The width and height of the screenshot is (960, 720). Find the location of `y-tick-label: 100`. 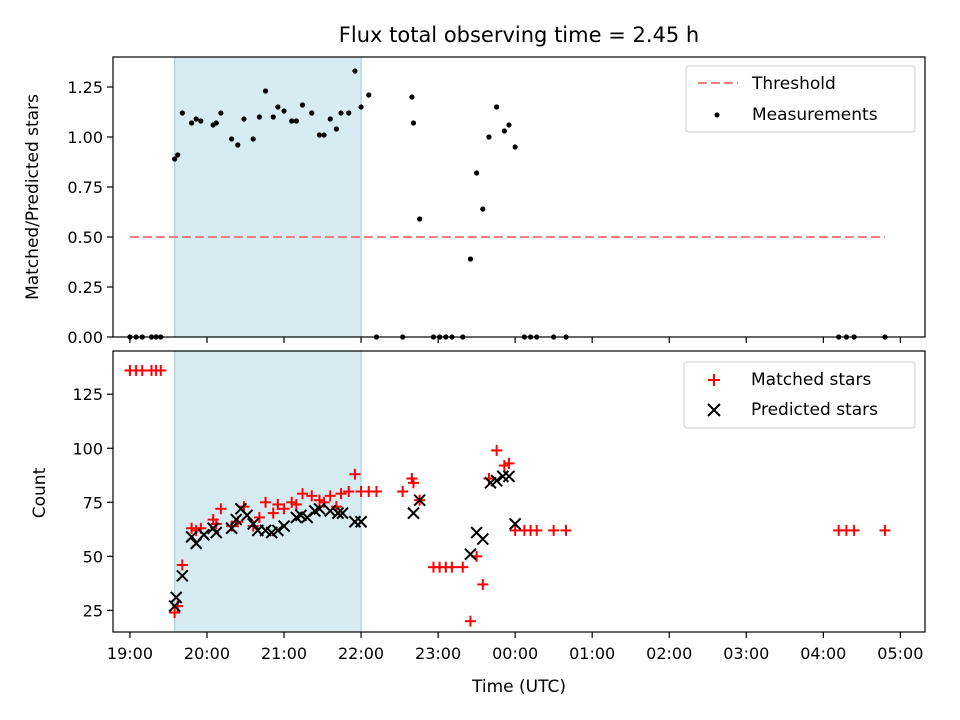

y-tick-label: 100 is located at coordinates (87, 448).